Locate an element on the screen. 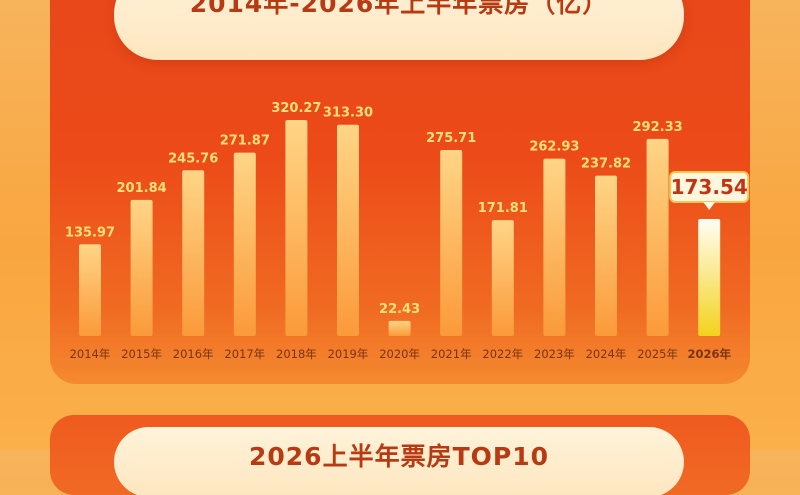 The image size is (800, 495). value-label-2021年: 275.71 is located at coordinates (451, 138).